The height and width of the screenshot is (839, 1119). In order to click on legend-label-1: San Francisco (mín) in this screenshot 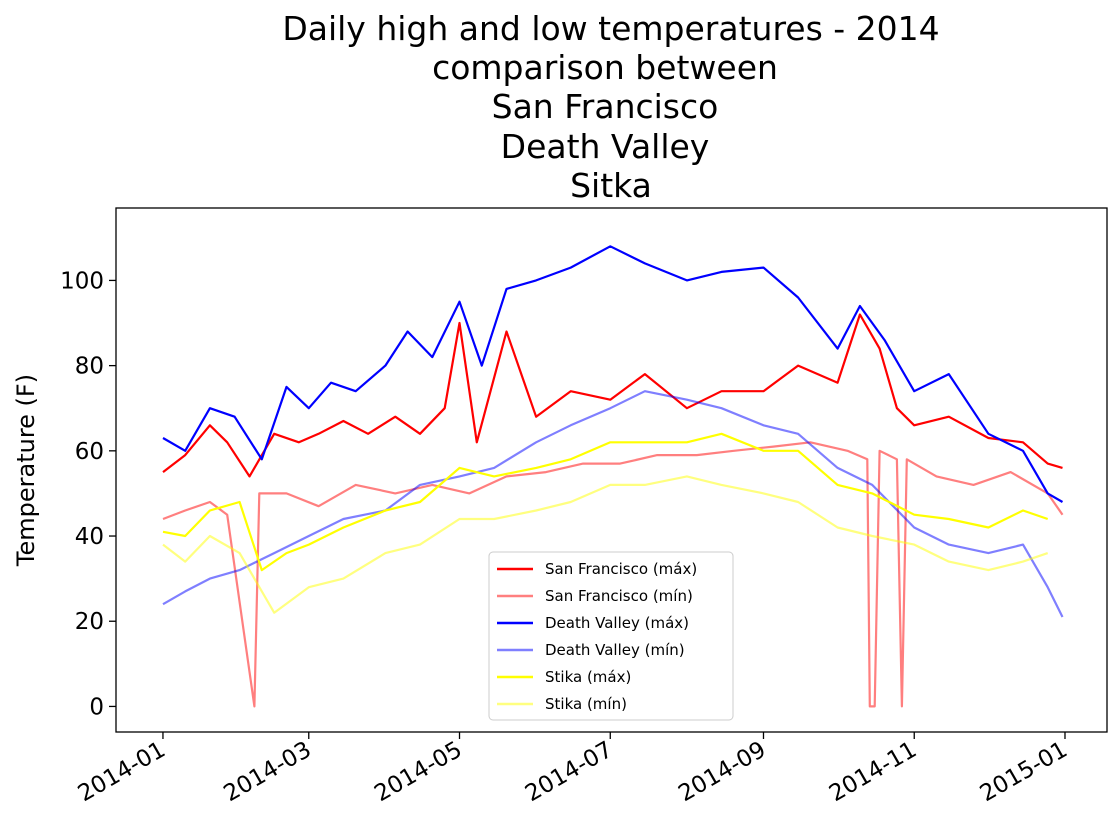, I will do `click(619, 596)`.